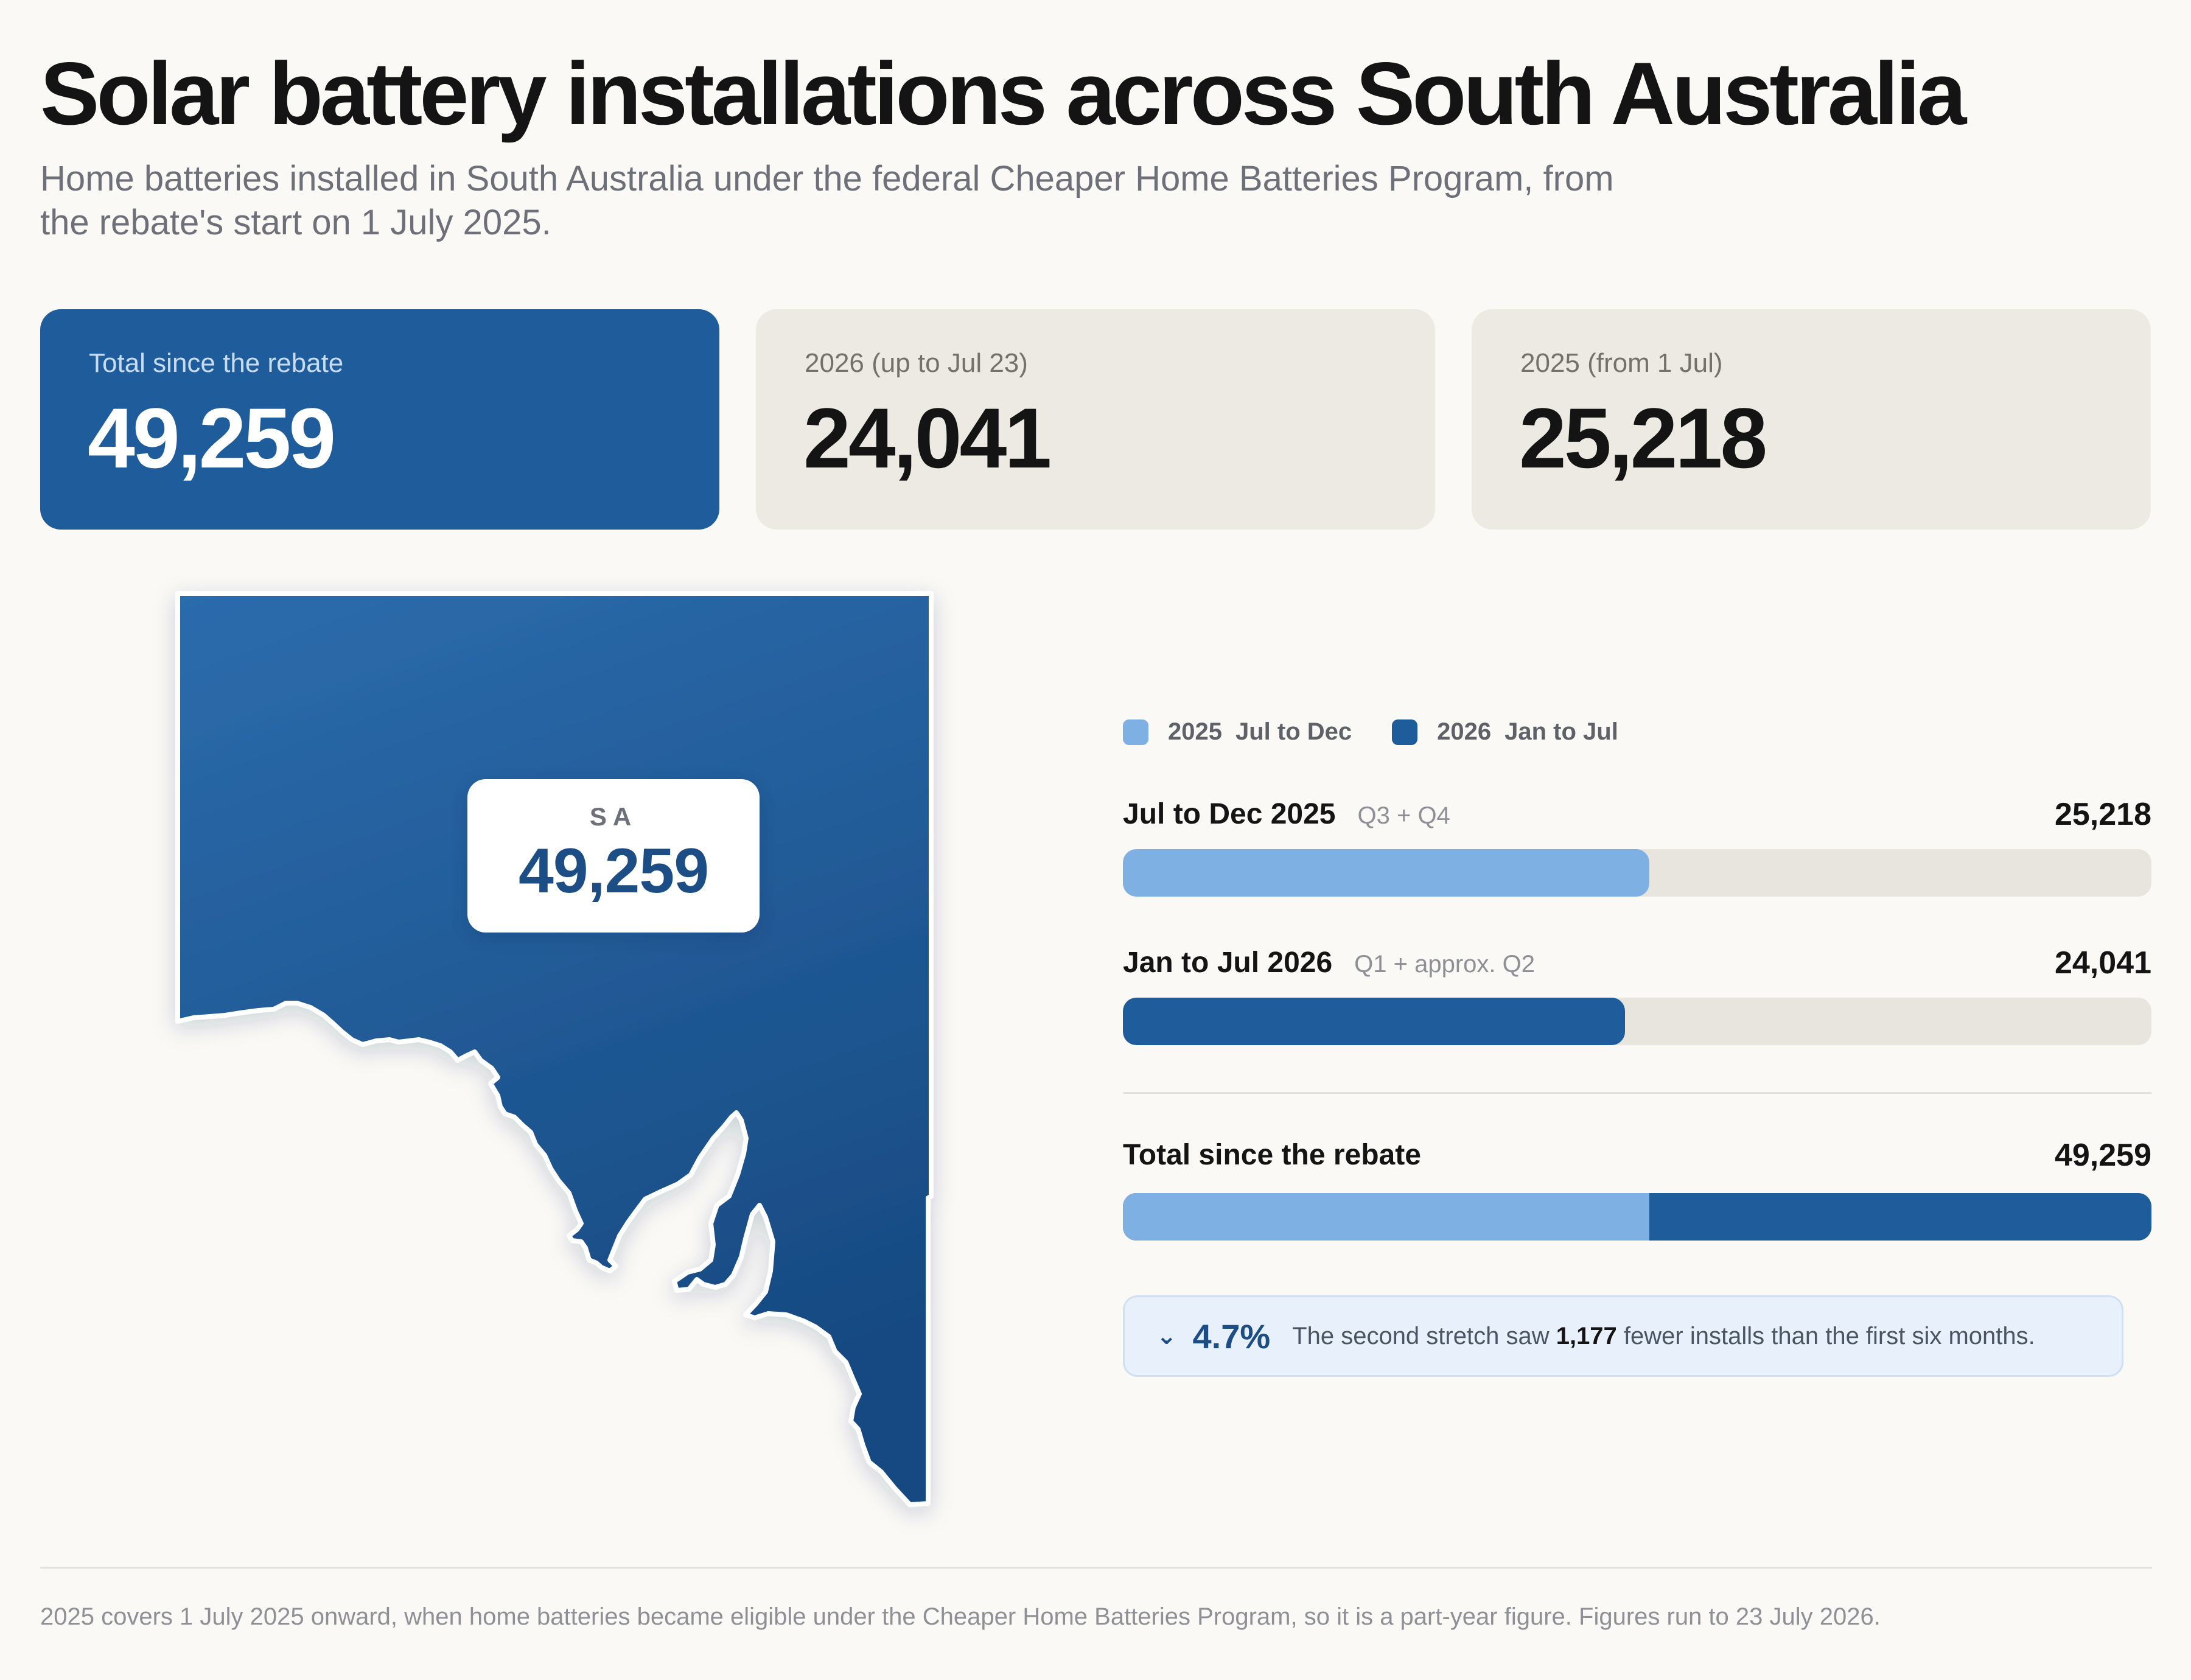 The image size is (2191, 1680). Describe the element at coordinates (1229, 814) in the screenshot. I see `bar-label: Jul to Dec 2025` at that location.